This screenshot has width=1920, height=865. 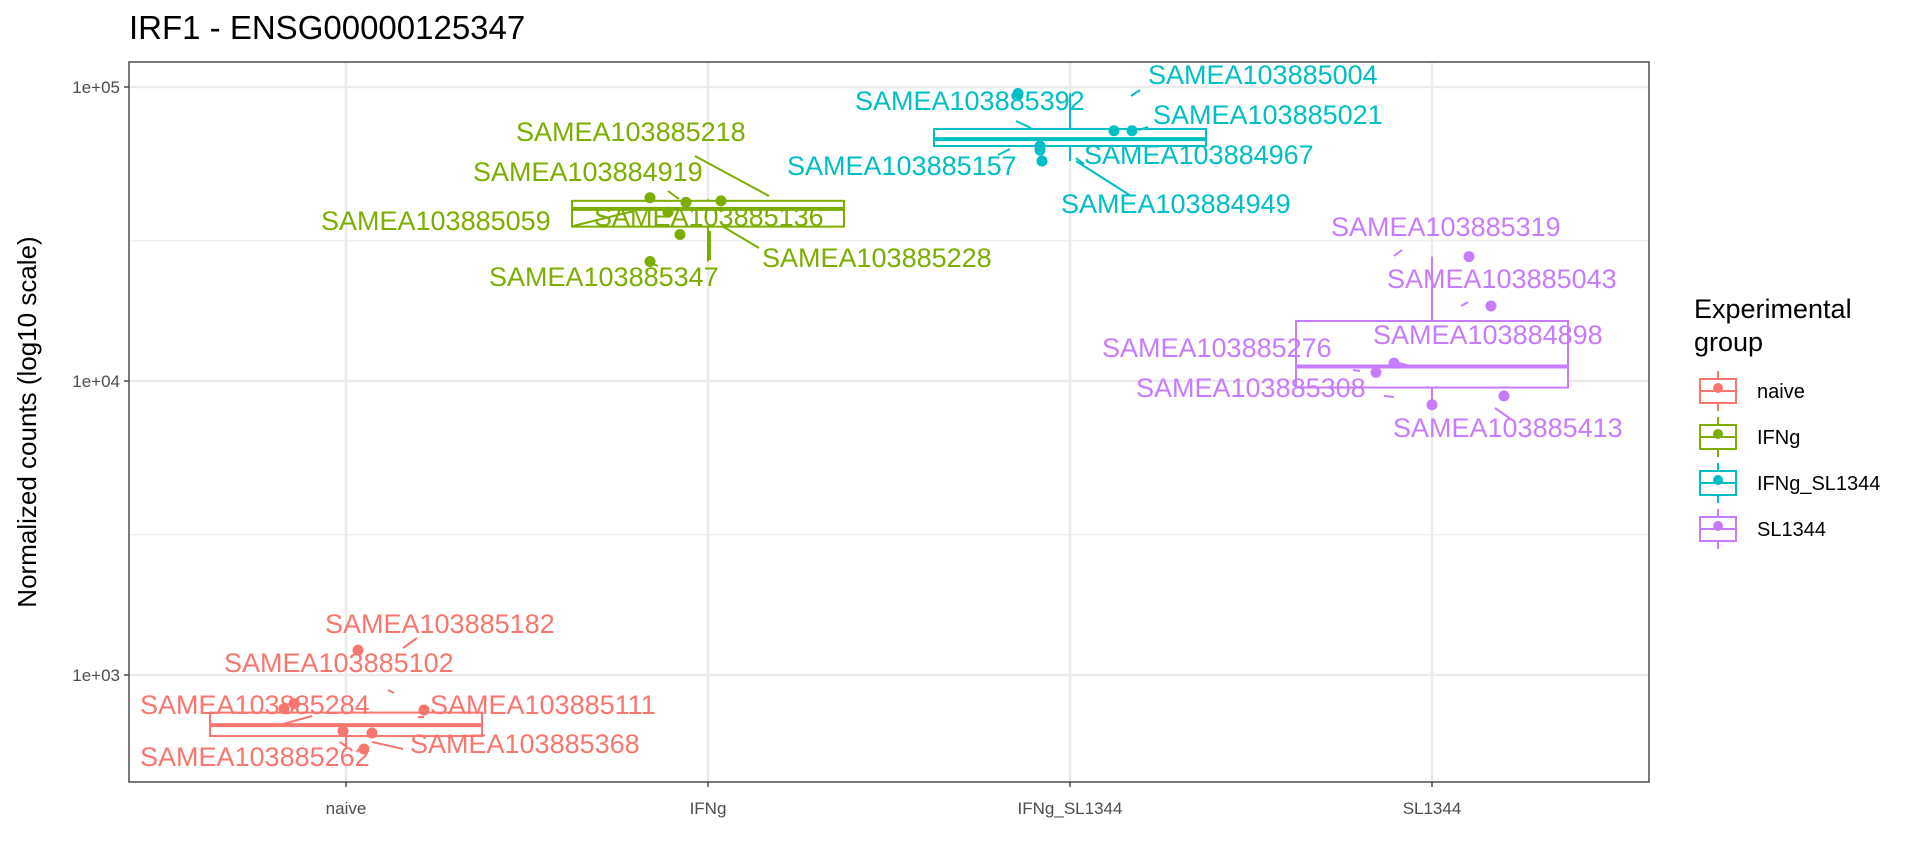 What do you see at coordinates (1176, 204) in the screenshot?
I see `point-label: SAMEA103884949` at bounding box center [1176, 204].